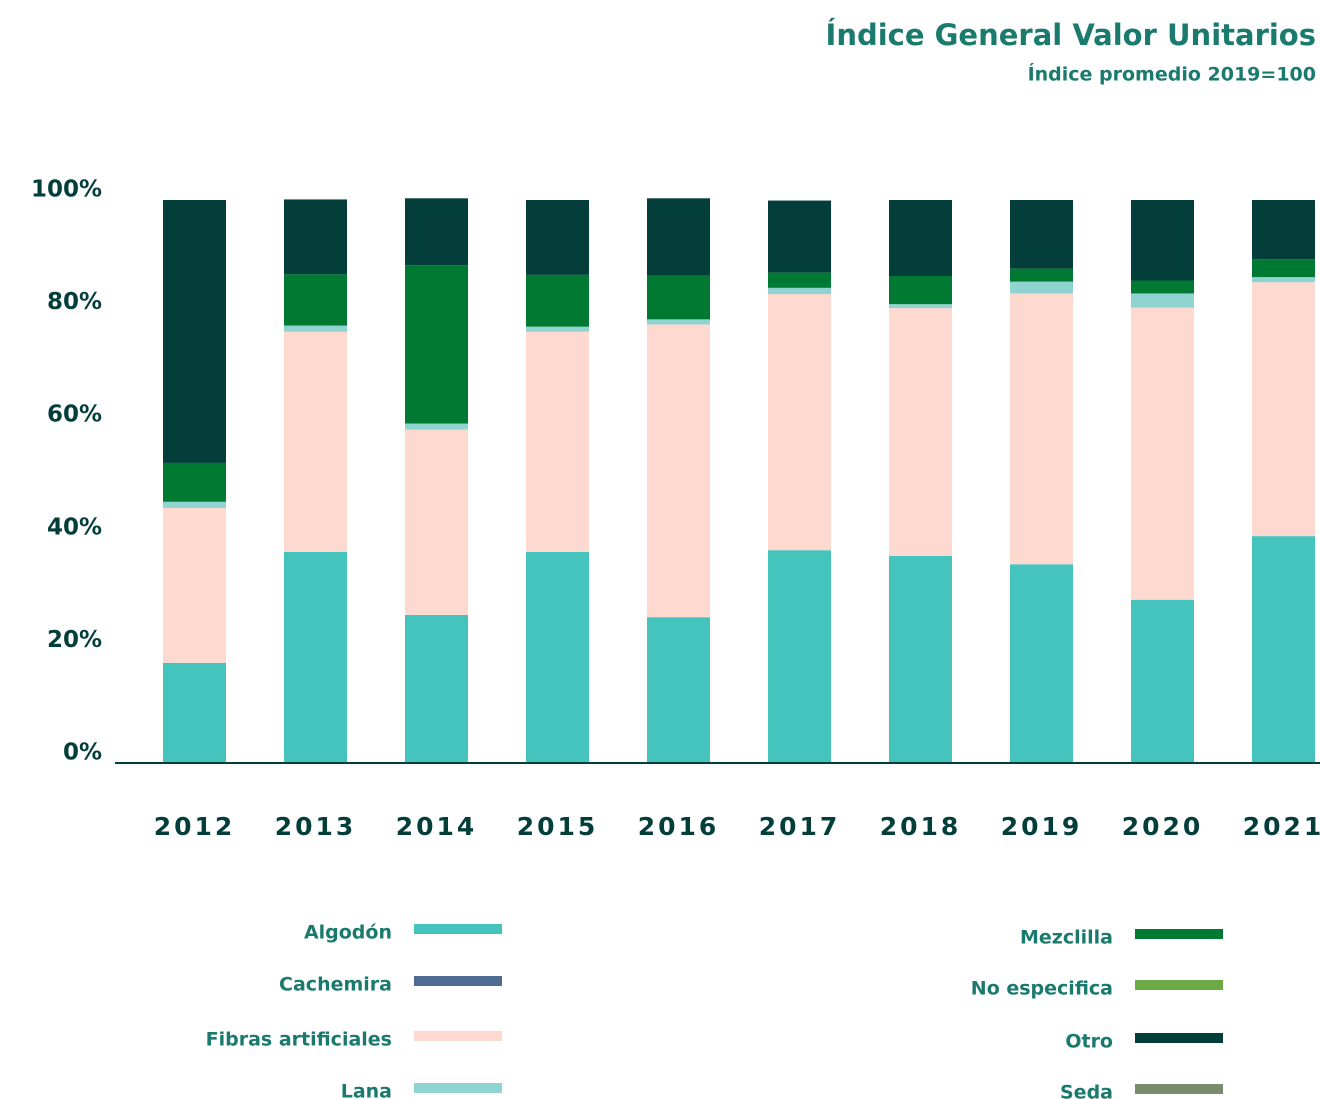  I want to click on x-tick-label: 2017, so click(800, 826).